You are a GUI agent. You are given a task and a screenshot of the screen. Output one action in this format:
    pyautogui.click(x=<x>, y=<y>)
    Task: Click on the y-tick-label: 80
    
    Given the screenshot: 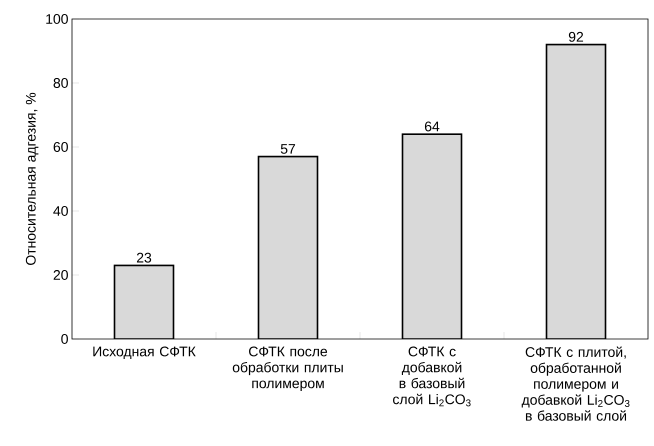 What is the action you would take?
    pyautogui.click(x=61, y=83)
    